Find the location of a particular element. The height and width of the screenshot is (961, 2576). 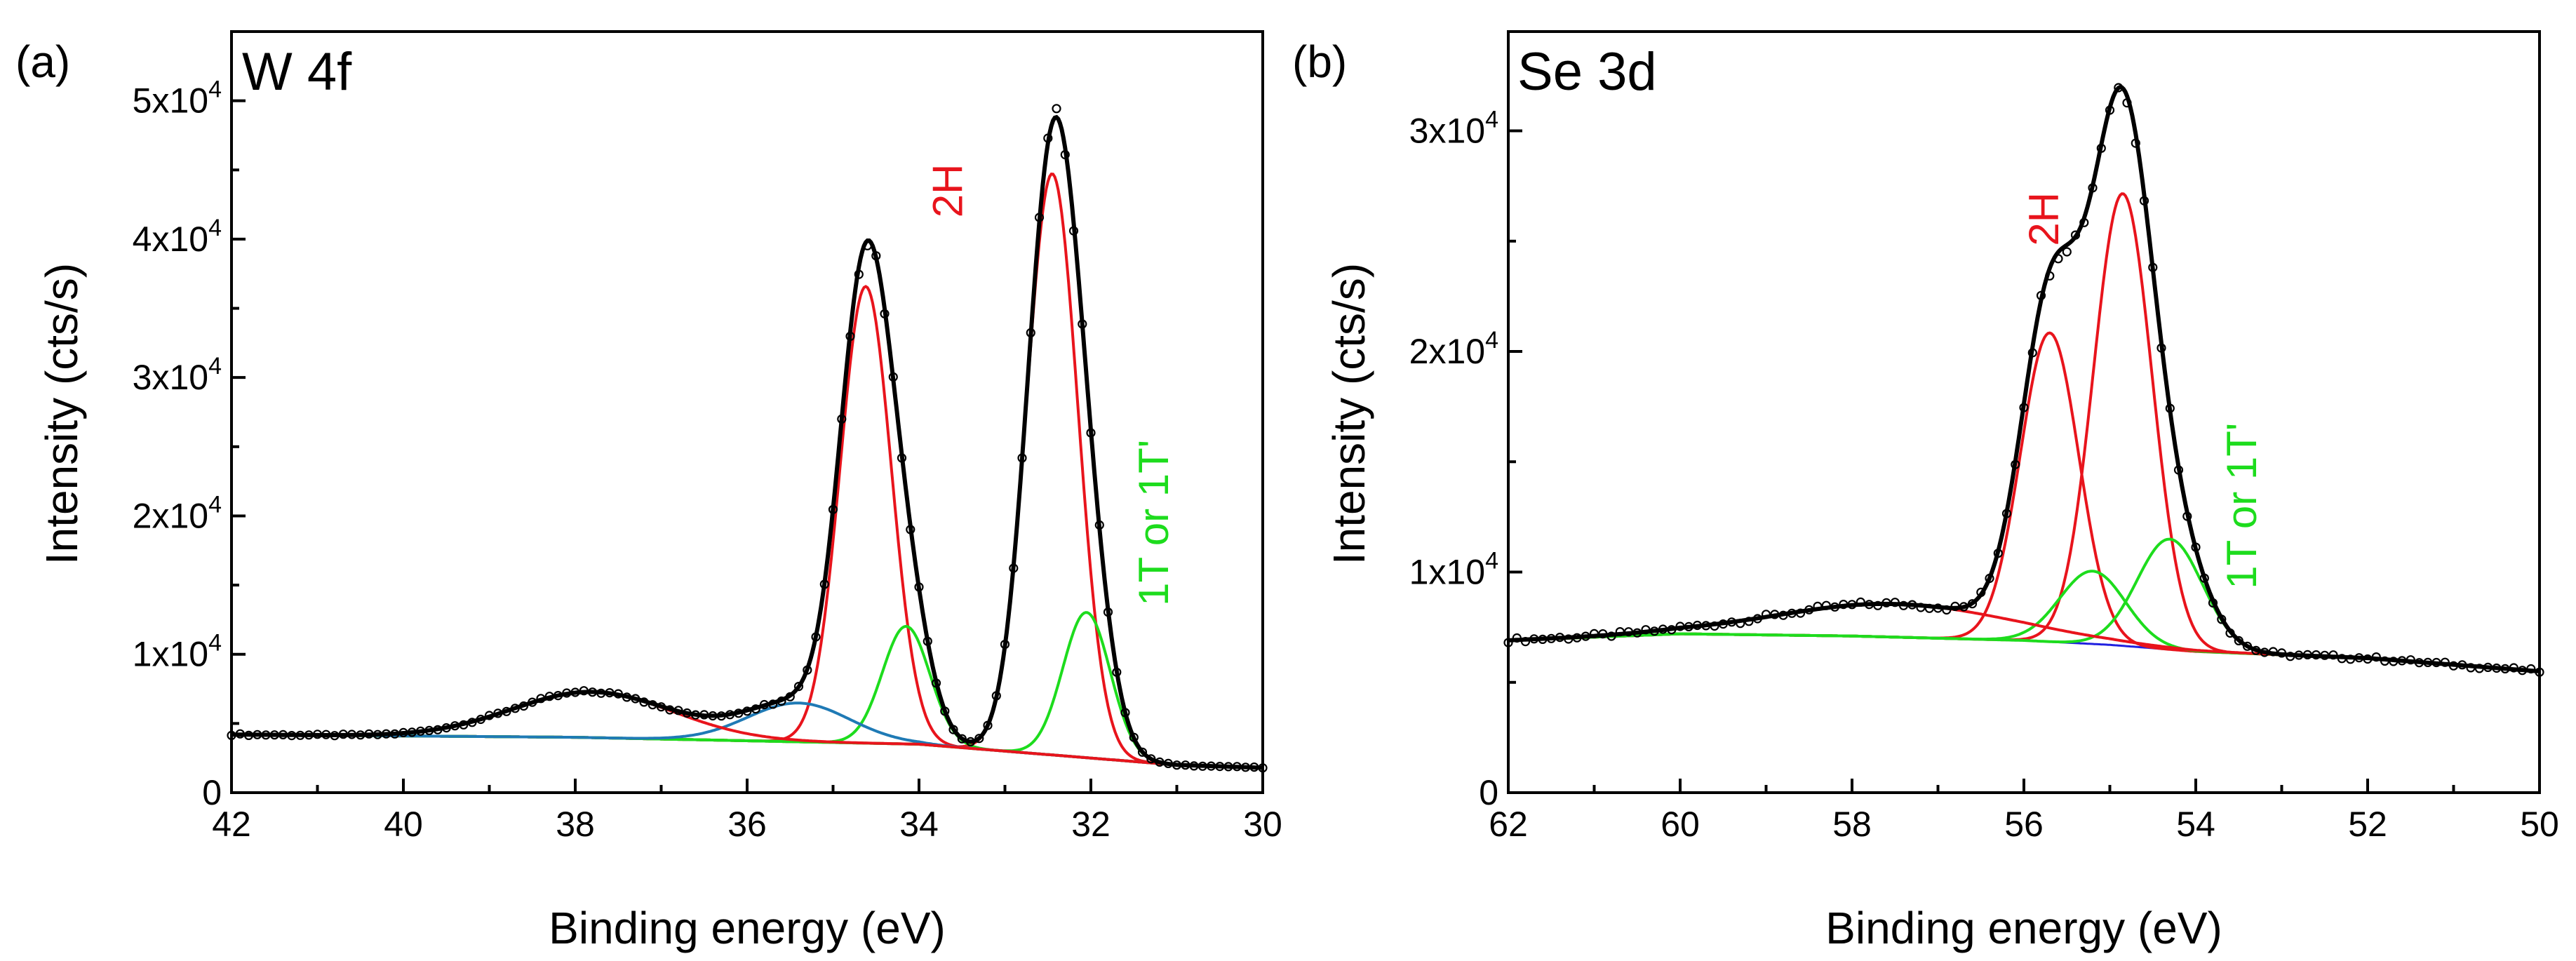

panel-b-x-tick-label: 52 is located at coordinates (2367, 824).